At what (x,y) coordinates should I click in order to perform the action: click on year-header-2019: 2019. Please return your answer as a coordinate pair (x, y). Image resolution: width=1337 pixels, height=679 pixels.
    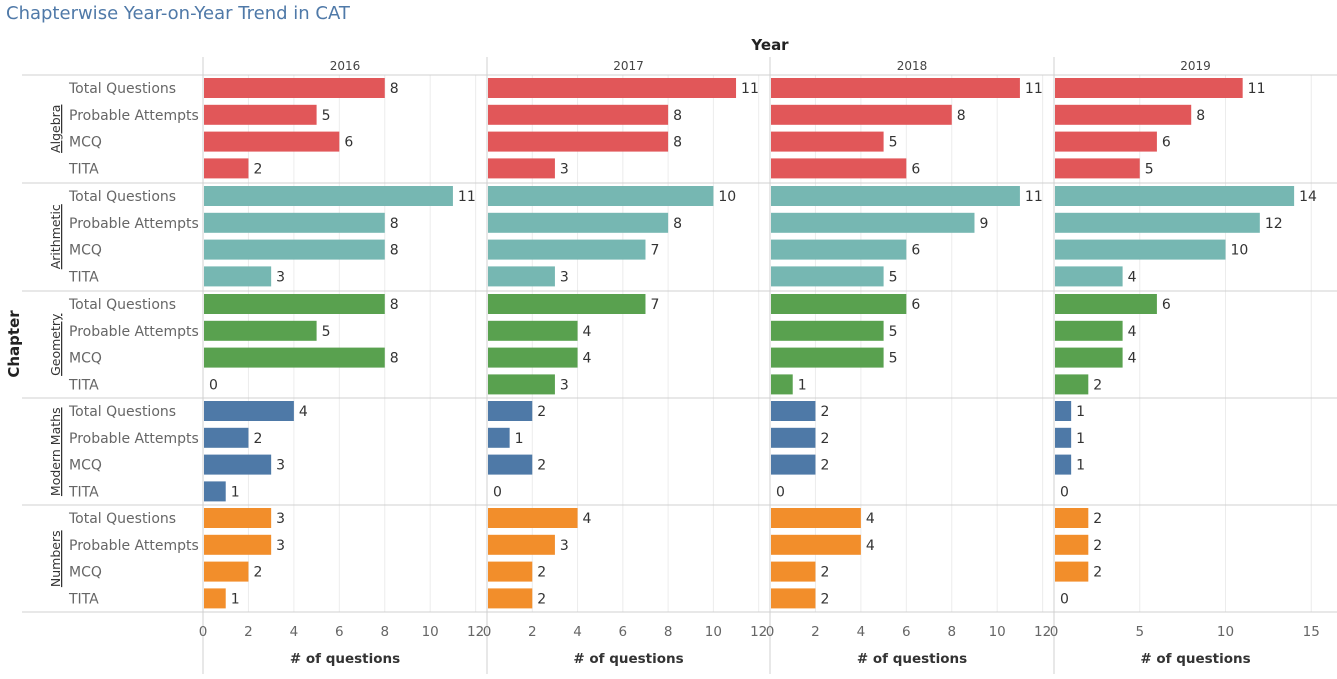
    Looking at the image, I should click on (1195, 66).